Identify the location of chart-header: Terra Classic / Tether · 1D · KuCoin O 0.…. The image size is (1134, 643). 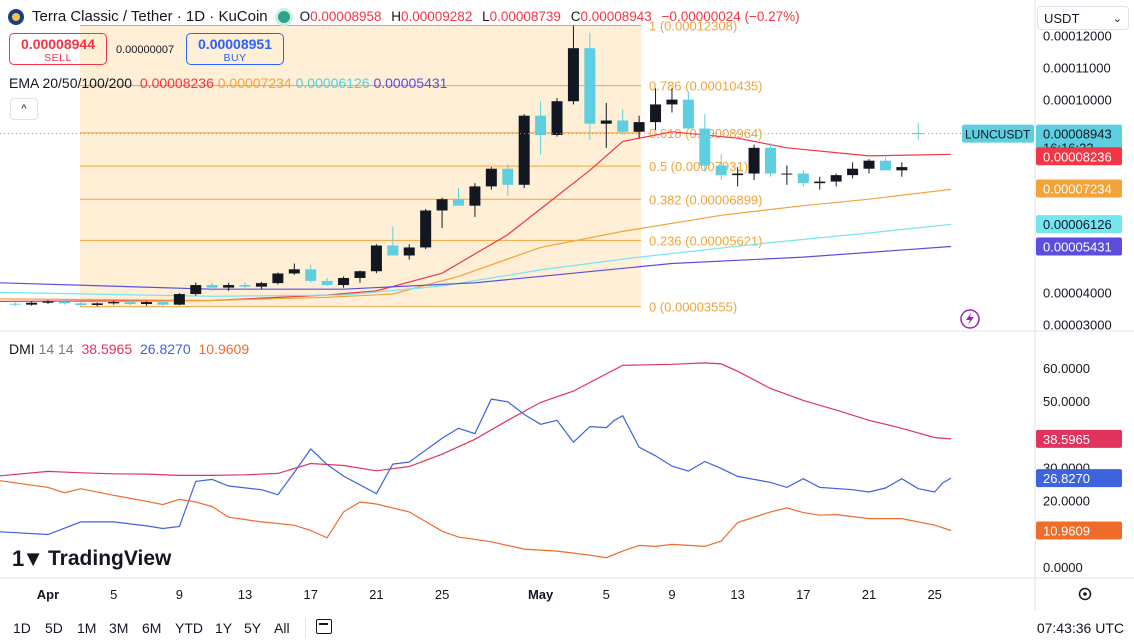
(404, 16).